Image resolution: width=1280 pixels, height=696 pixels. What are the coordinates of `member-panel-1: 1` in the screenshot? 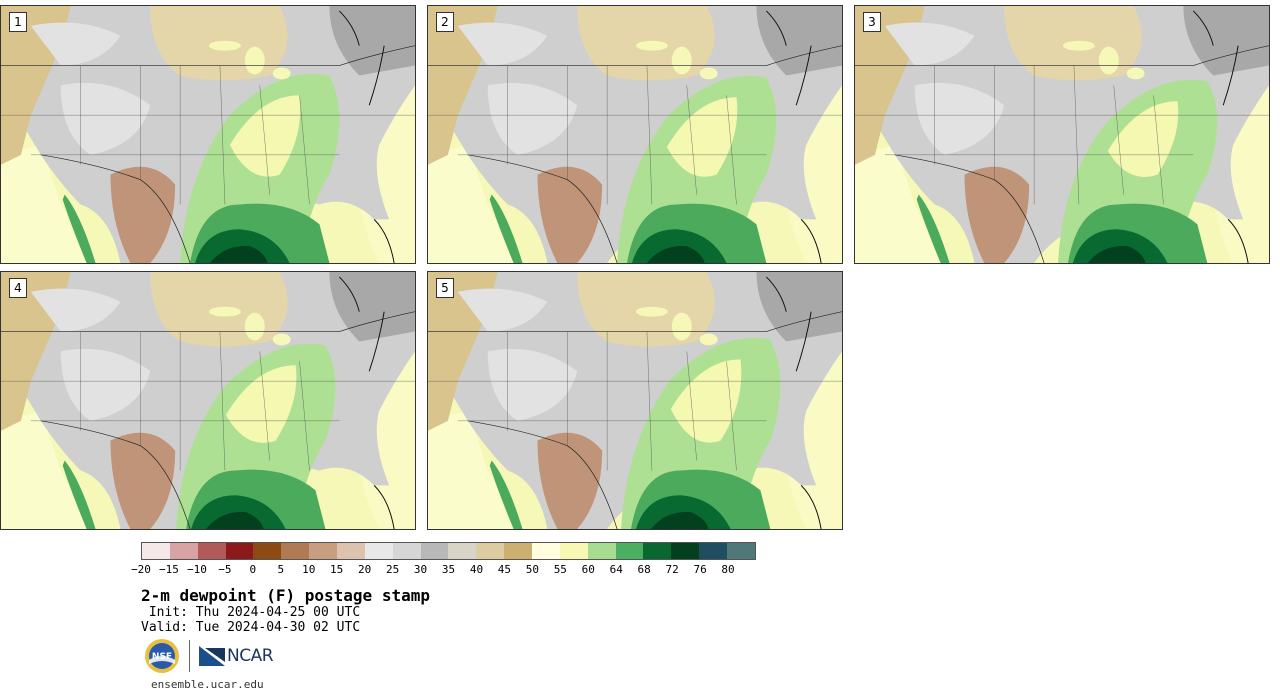 It's located at (208, 134).